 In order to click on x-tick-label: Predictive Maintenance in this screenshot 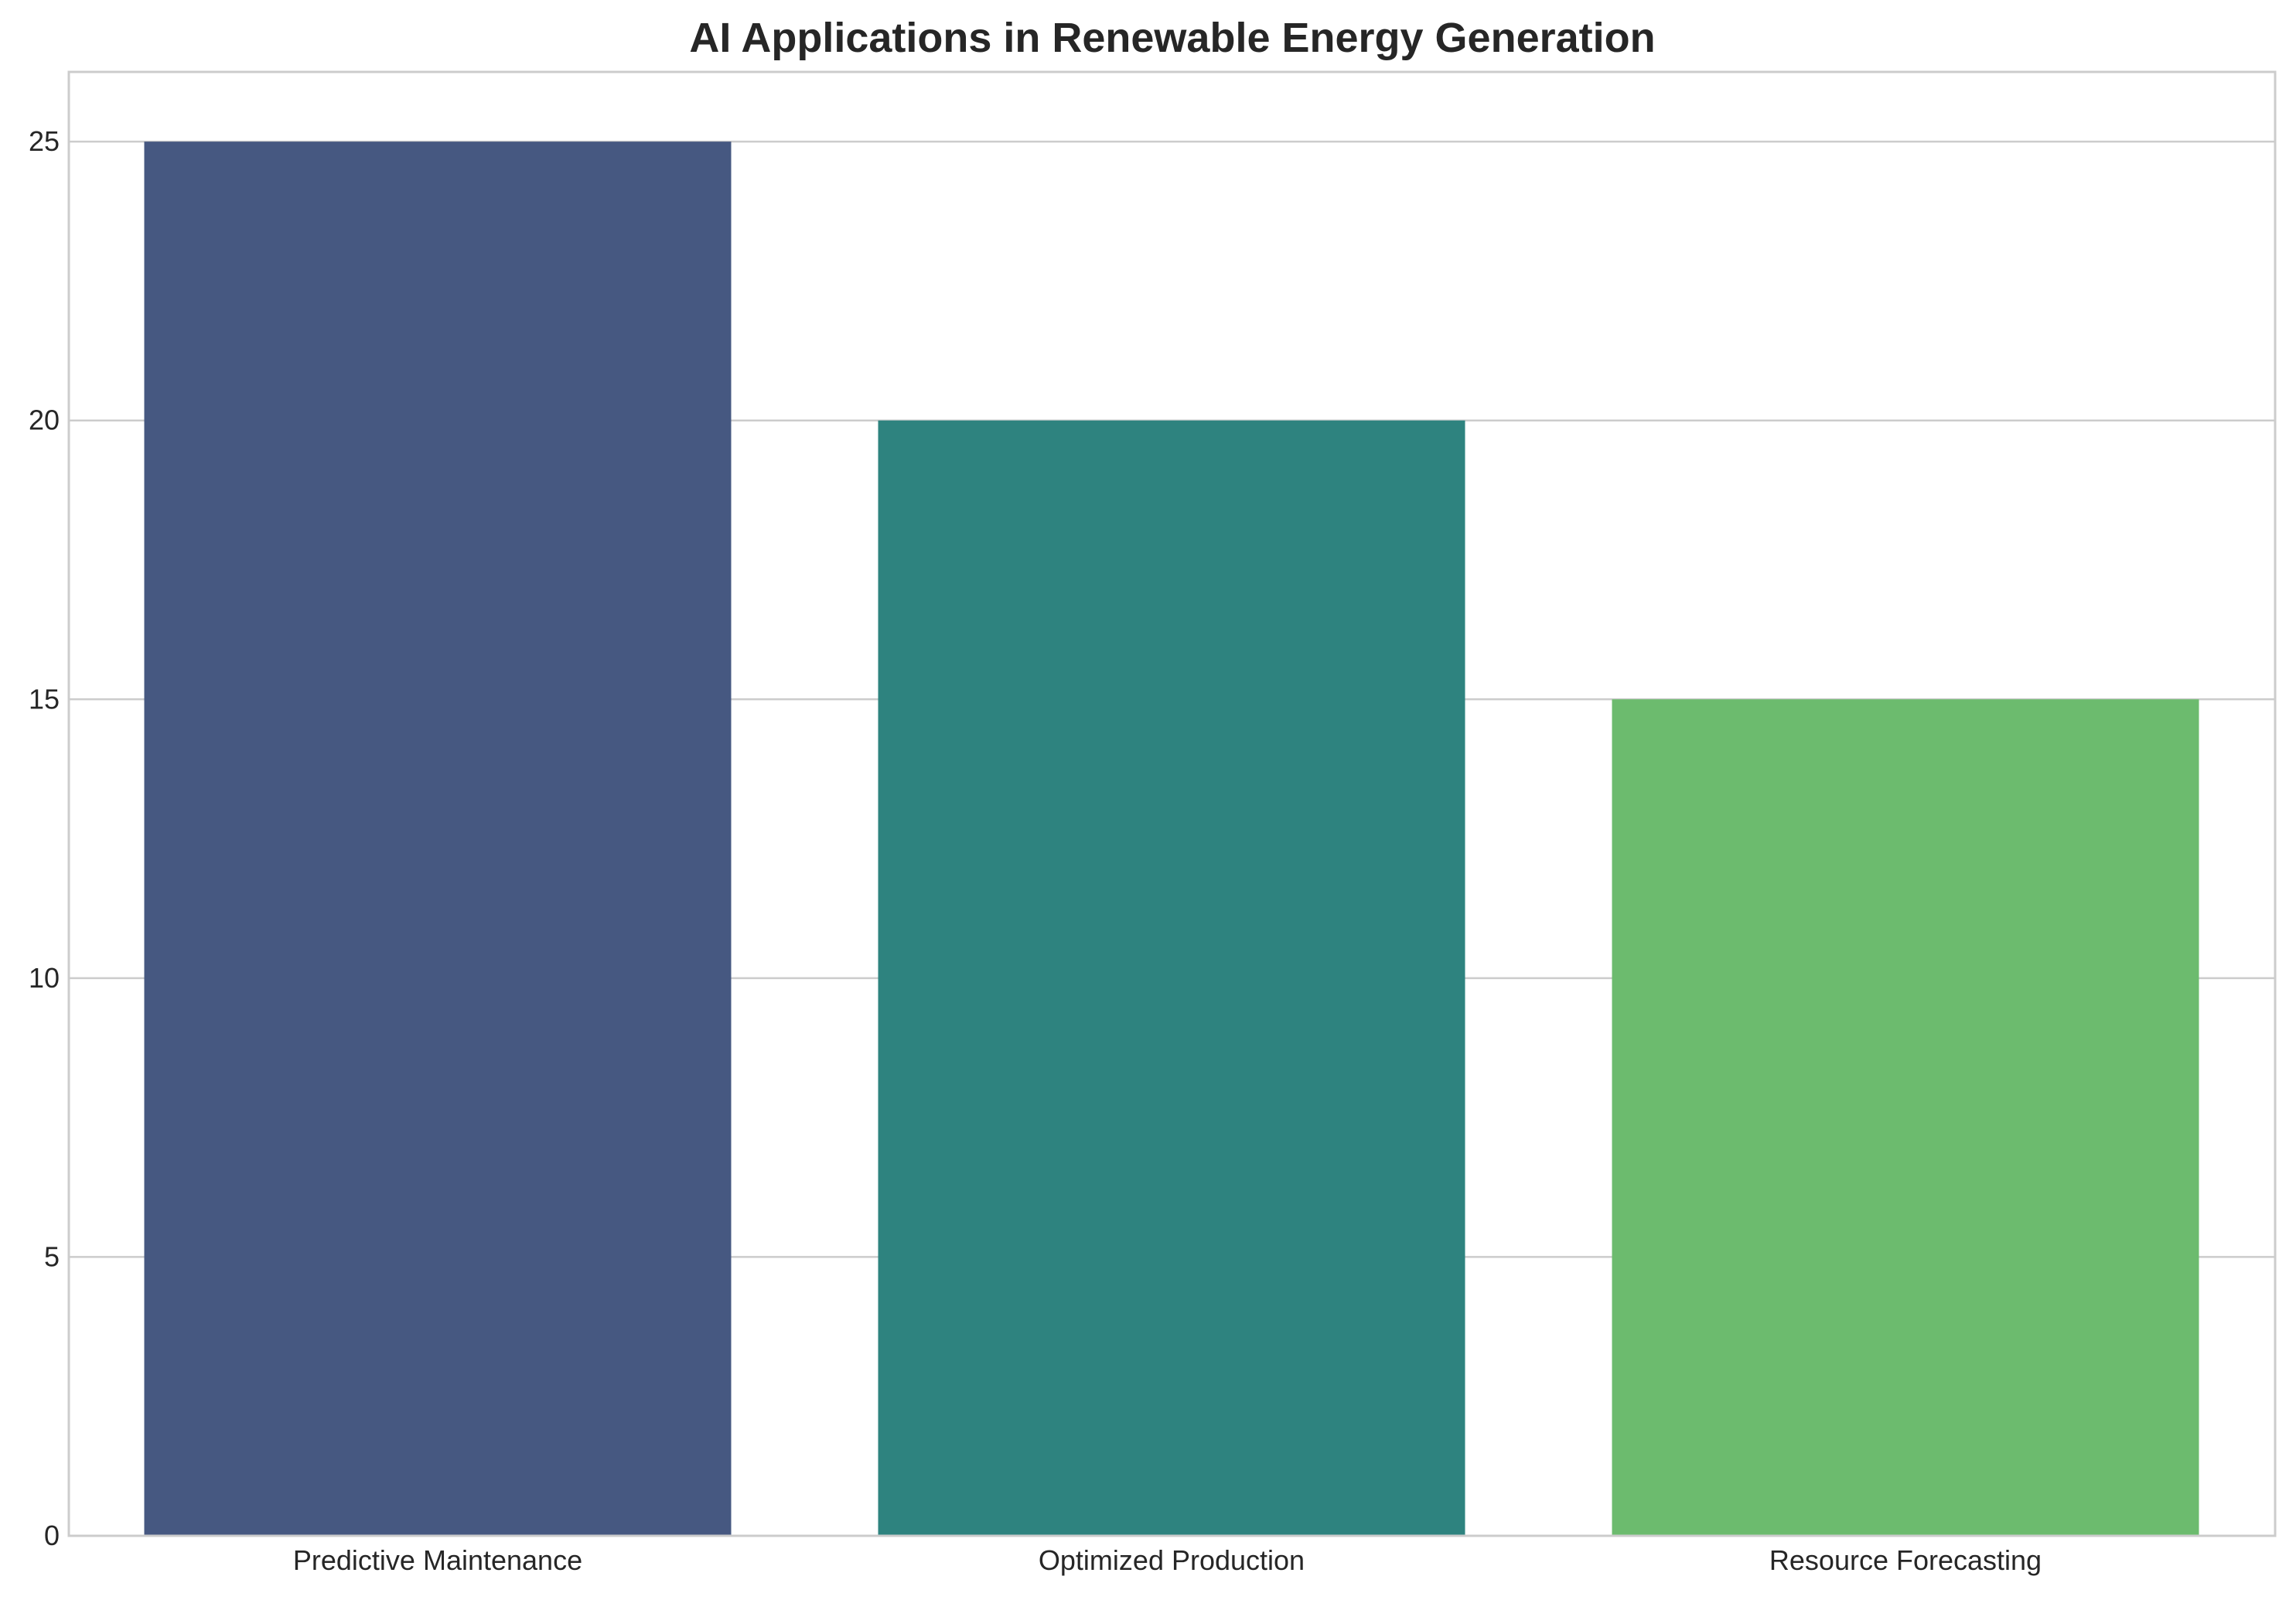, I will do `click(437, 1560)`.